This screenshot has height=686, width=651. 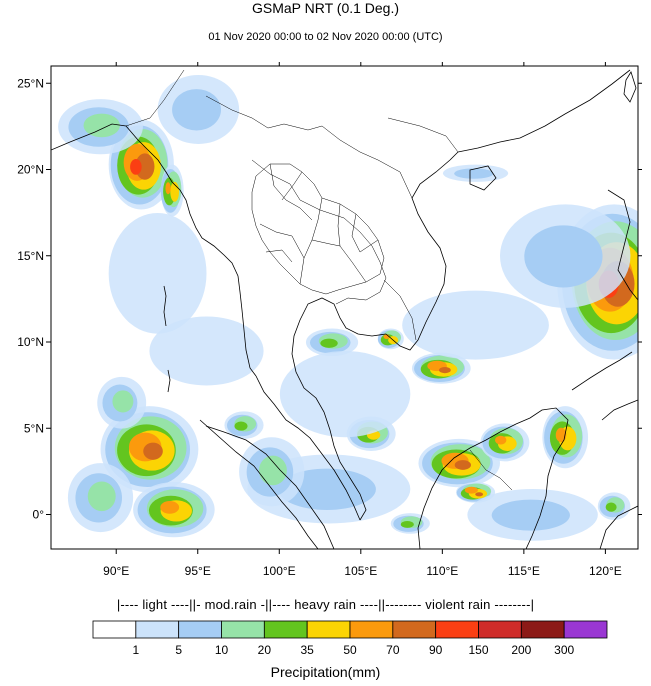 What do you see at coordinates (222, 650) in the screenshot?
I see `colorbar-tick-label: 10` at bounding box center [222, 650].